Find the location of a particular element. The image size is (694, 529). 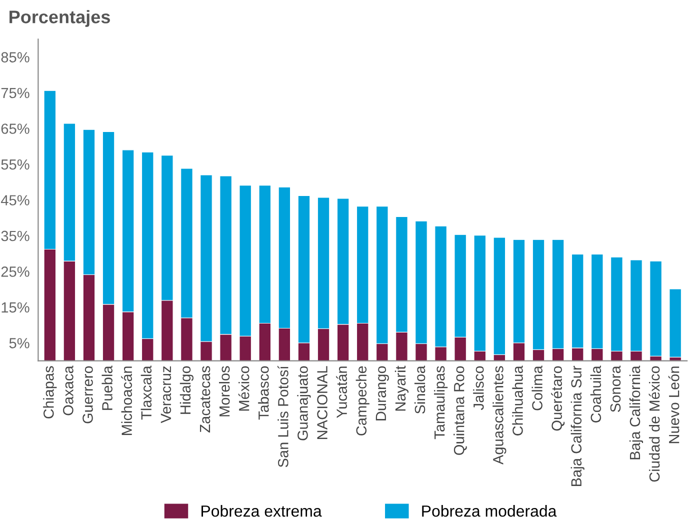

x-tick-label: Puebla is located at coordinates (107, 388).